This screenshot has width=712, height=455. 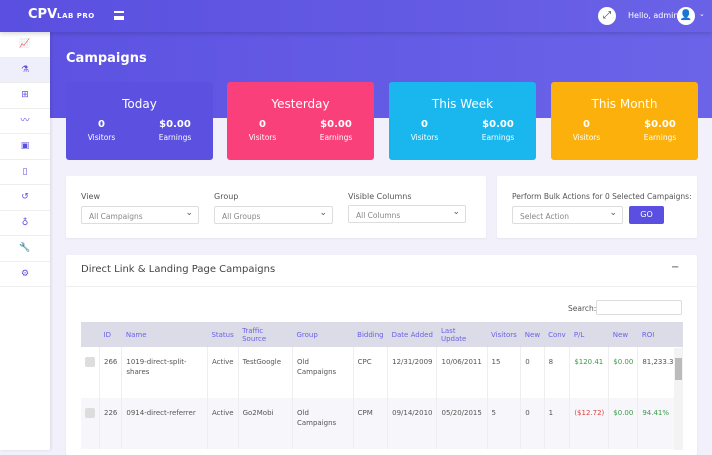 I want to click on go-button: GO, so click(x=646, y=215).